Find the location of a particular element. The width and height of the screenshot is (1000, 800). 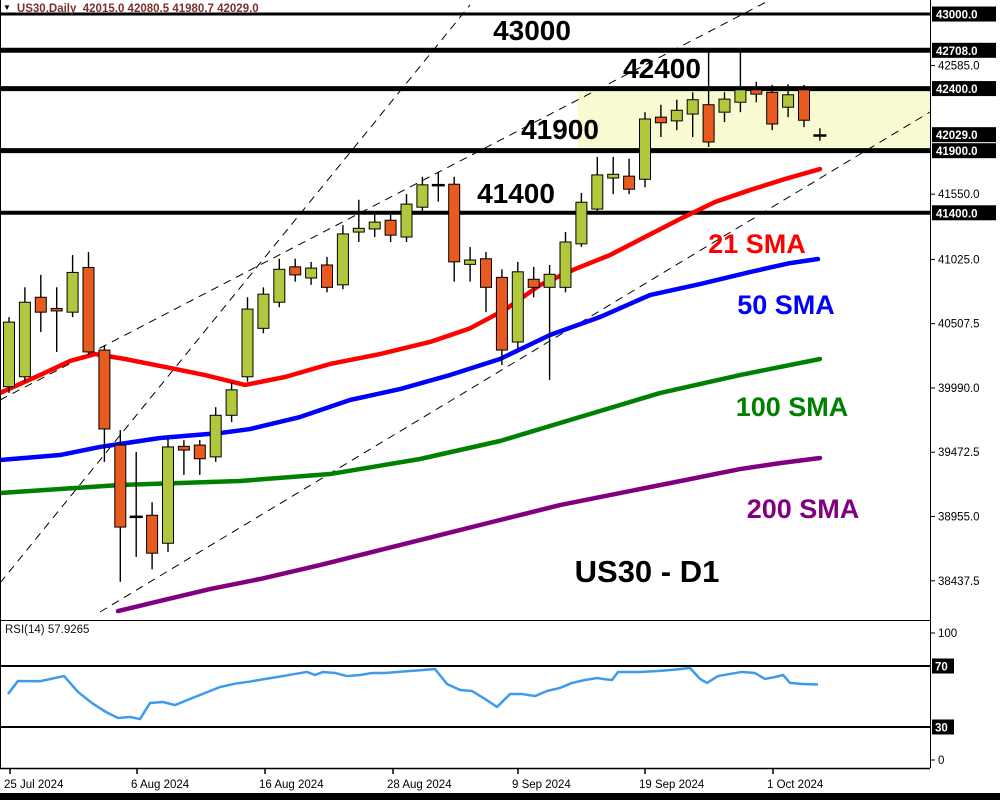

sma-200-line is located at coordinates (469, 534).